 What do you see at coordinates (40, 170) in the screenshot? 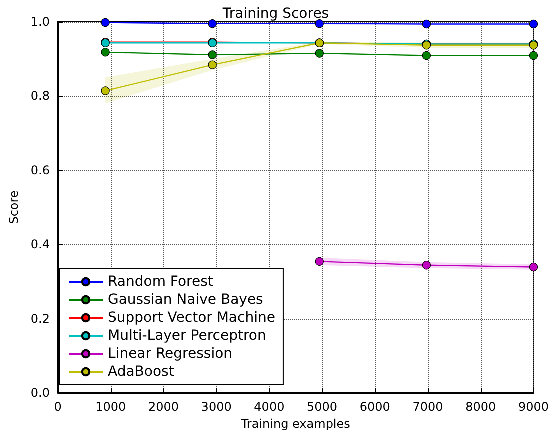
I see `y-tick-label: 0.6` at bounding box center [40, 170].